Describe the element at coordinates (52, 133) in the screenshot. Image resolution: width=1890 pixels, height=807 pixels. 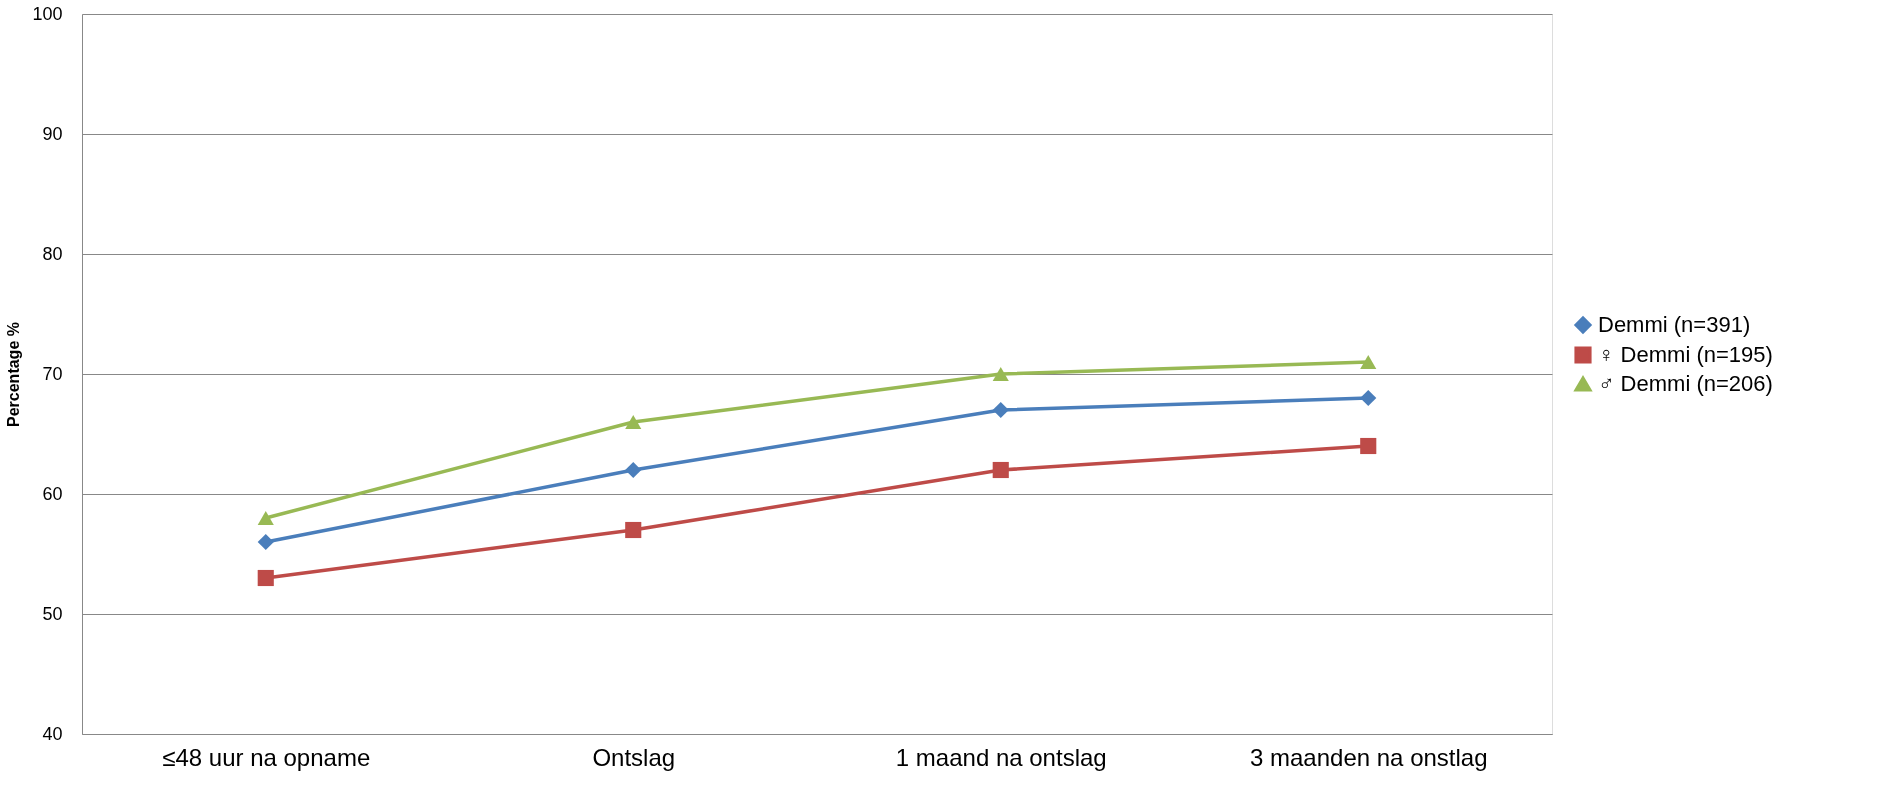
I see `y-tick-label: 90` at that location.